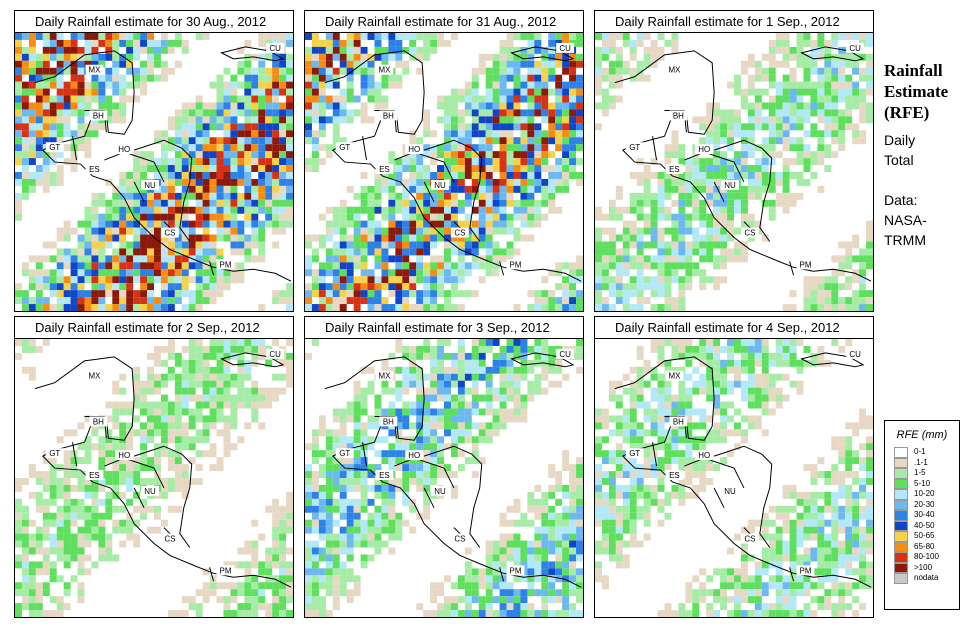  What do you see at coordinates (169, 232) in the screenshot?
I see `country-label-background` at bounding box center [169, 232].